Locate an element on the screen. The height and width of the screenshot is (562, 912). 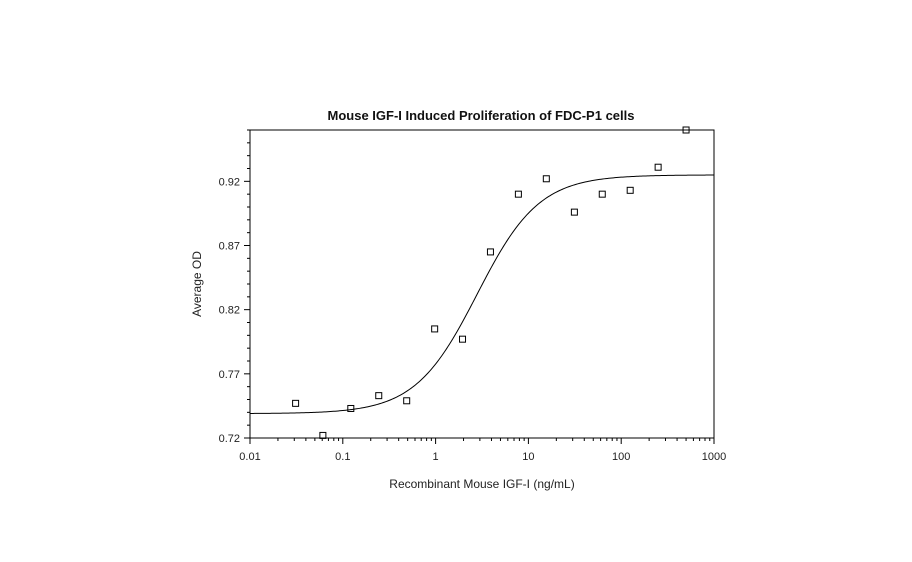
y-tick-label: 0.87 is located at coordinates (229, 247).